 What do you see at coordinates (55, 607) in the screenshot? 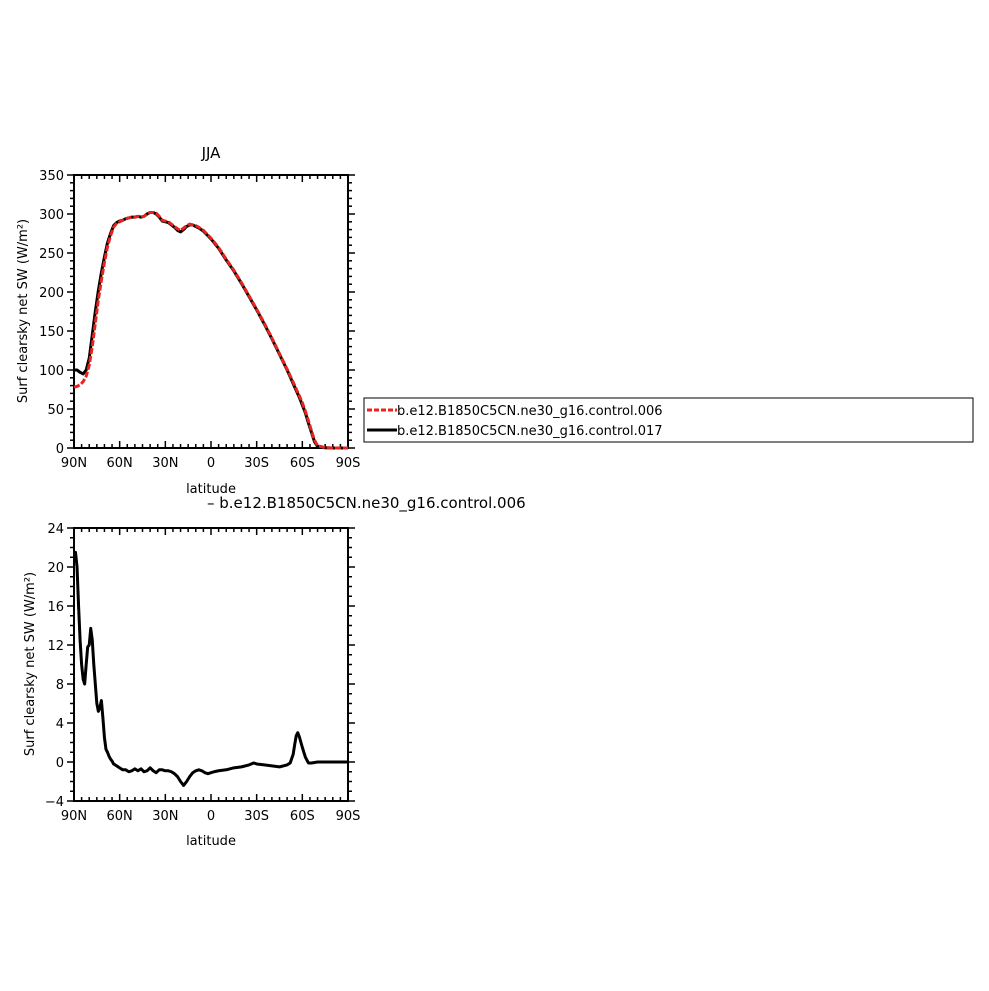
I see `bottom-y-tick-label: 16` at bounding box center [55, 607].